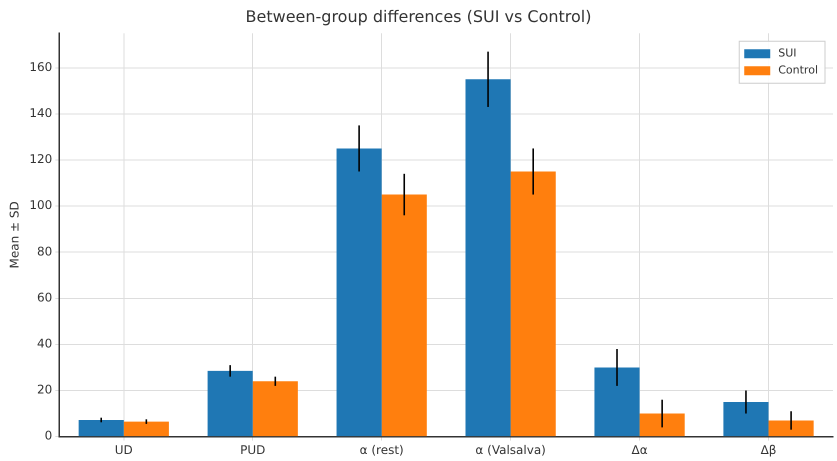 The width and height of the screenshot is (837, 461). Describe the element at coordinates (40, 159) in the screenshot. I see `y-tick-label: 120` at that location.